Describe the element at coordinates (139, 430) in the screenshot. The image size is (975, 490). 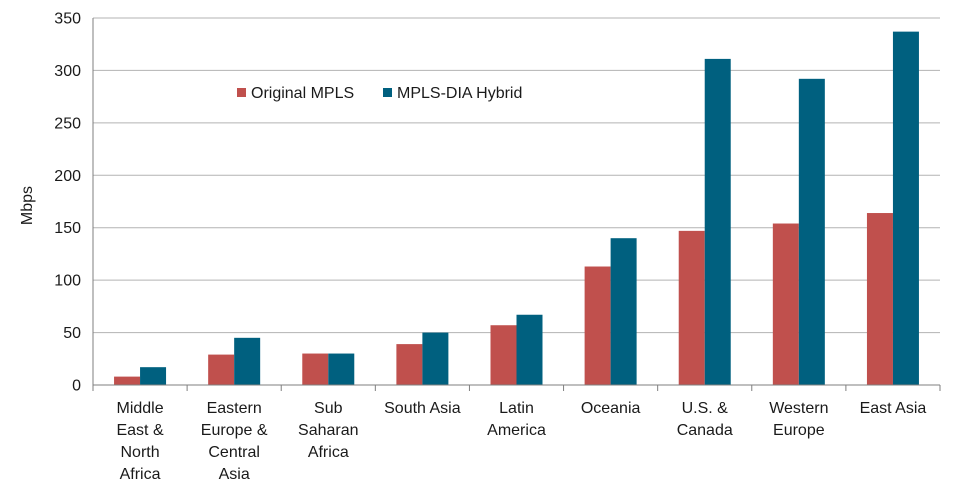
I see `x-category-label-line: East &` at that location.